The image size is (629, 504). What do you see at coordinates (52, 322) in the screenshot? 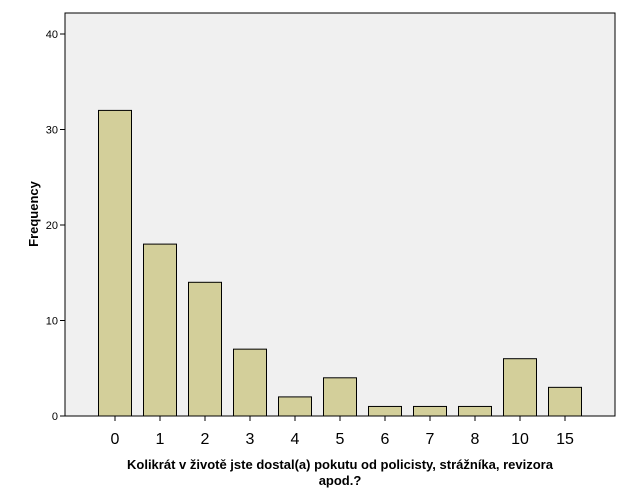
I see `y-tick-label: 10` at bounding box center [52, 322].